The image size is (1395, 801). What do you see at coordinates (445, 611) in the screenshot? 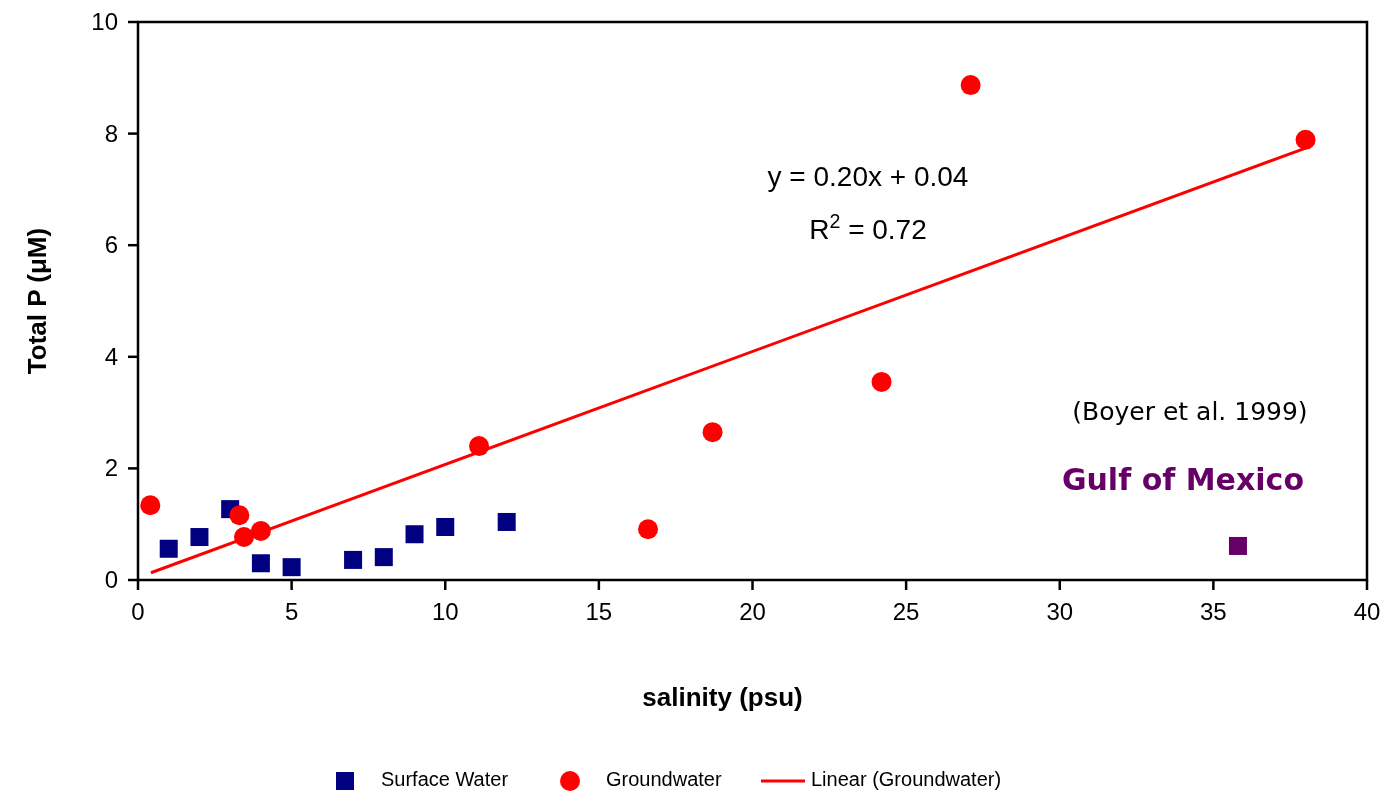
I see `x-tick-label: 10` at bounding box center [445, 611].